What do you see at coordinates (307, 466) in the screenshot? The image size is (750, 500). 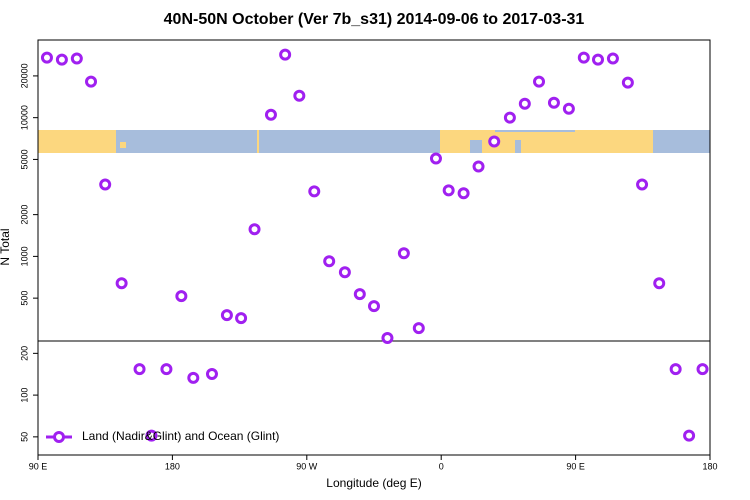 I see `x-tick-label: 90 W` at bounding box center [307, 466].